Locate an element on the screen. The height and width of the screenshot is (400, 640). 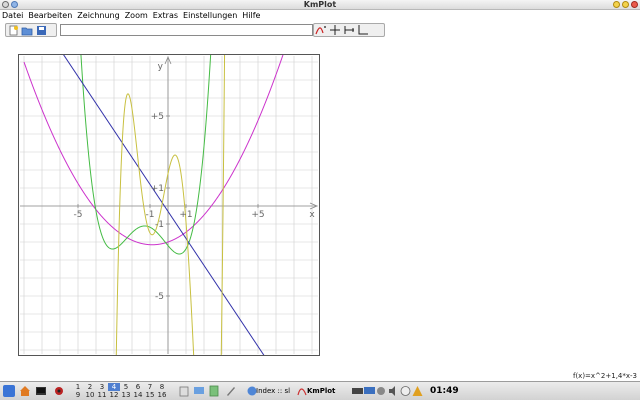
file-toolbar-group is located at coordinates (31, 30).